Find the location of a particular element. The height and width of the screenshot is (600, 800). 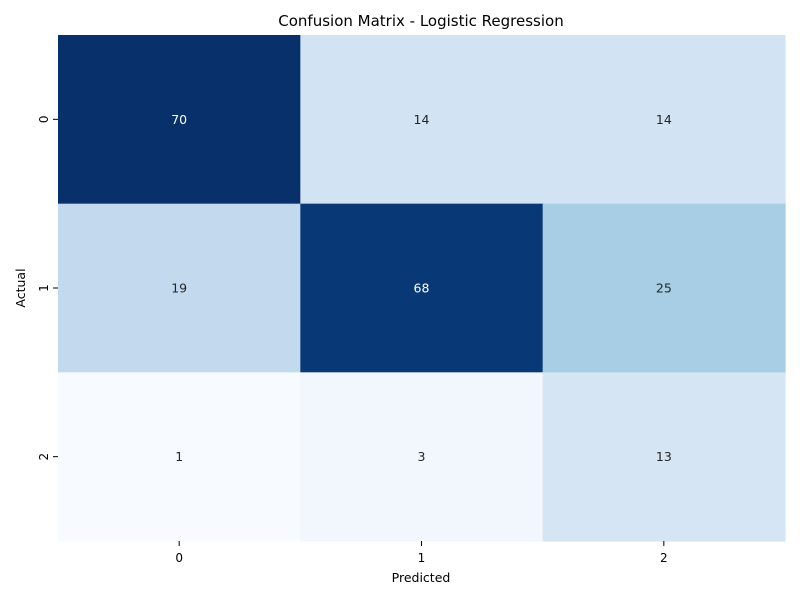

cell-value-2-2: 13 is located at coordinates (664, 456).